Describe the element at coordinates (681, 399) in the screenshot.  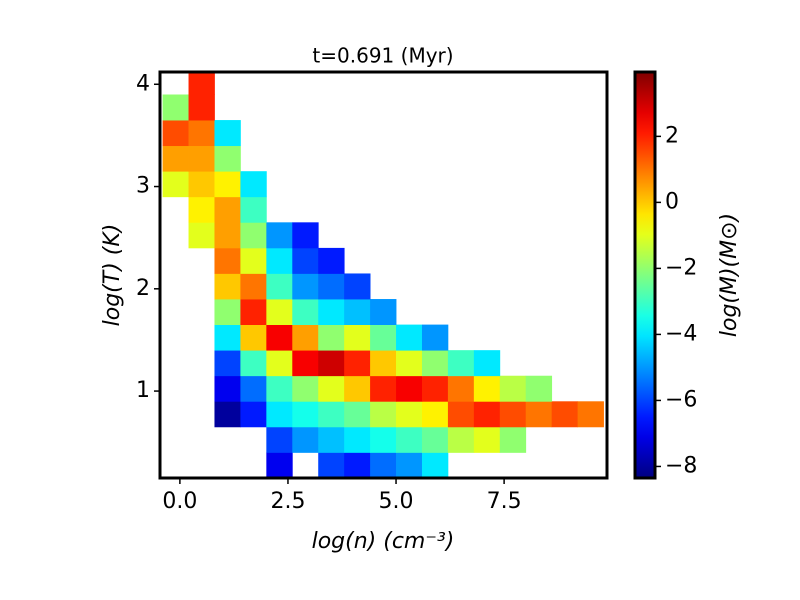
I see `colorbar-tick-label: −6` at that location.